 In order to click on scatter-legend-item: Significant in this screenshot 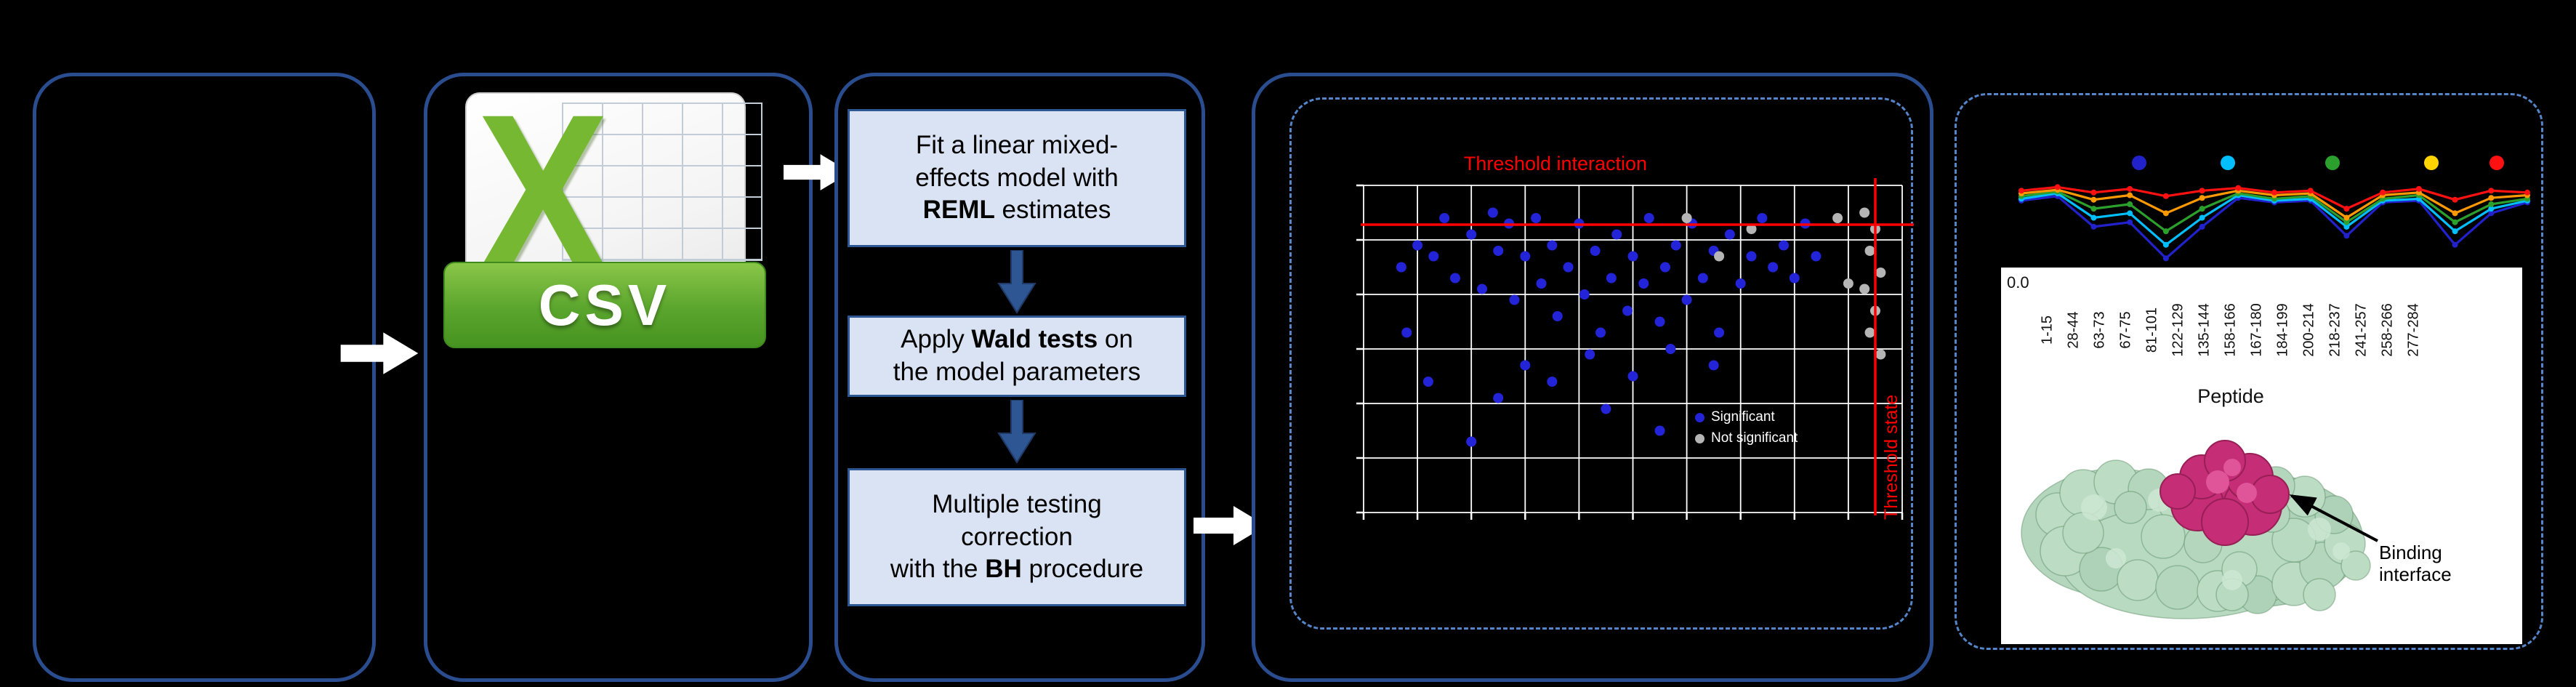, I will do `click(1746, 417)`.